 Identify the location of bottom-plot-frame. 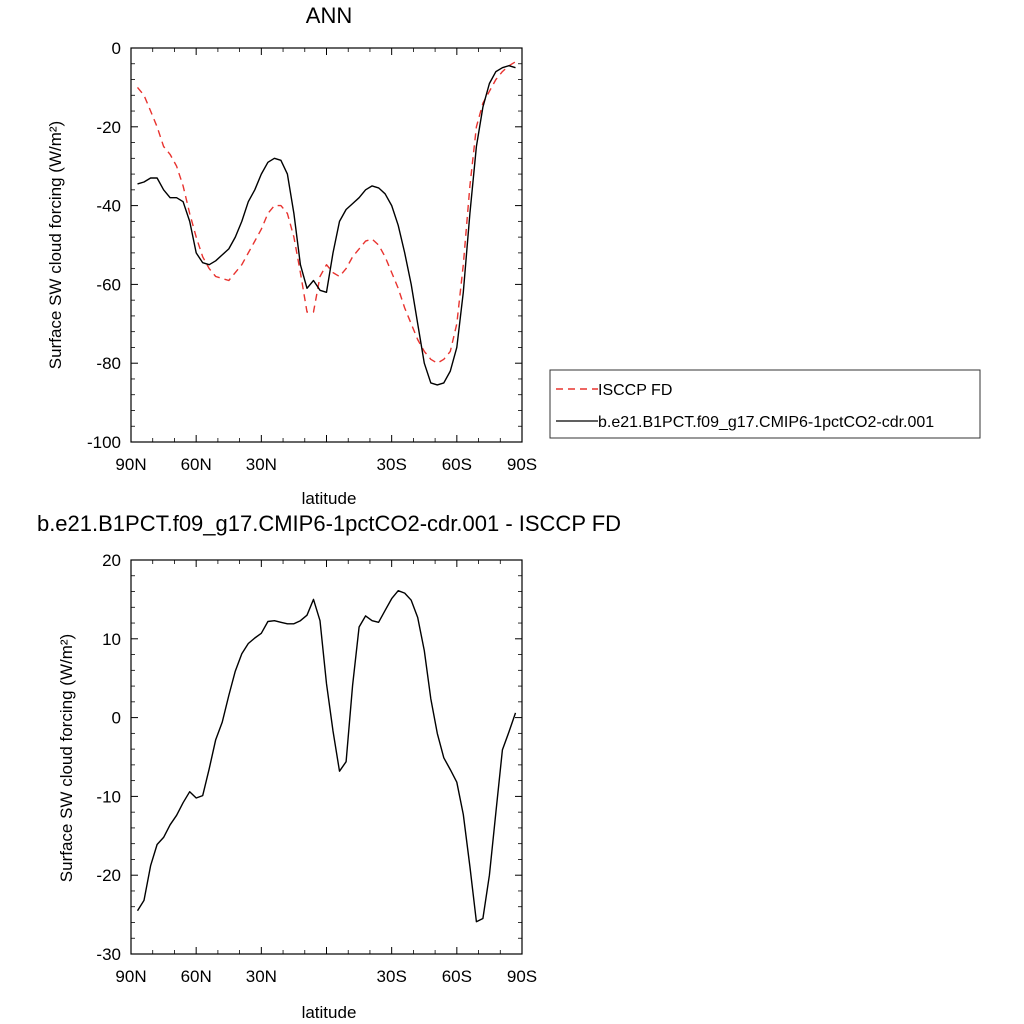
(326, 757).